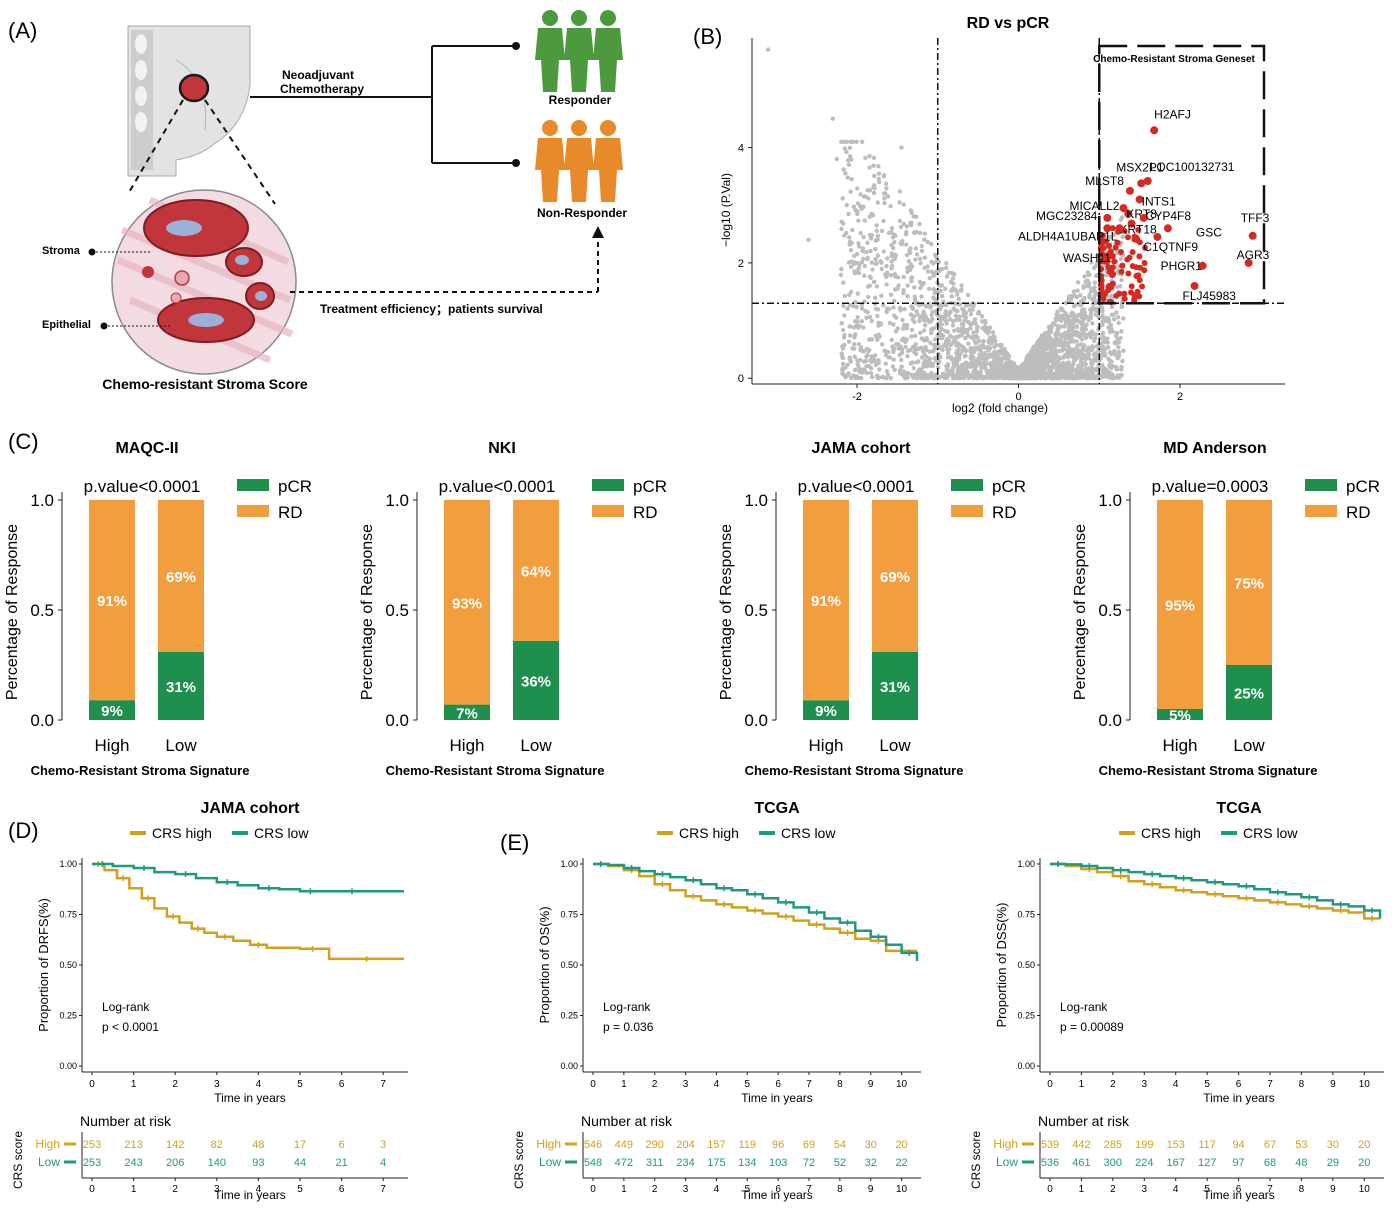  I want to click on bar-ytick-label: 1.0, so click(42, 500).